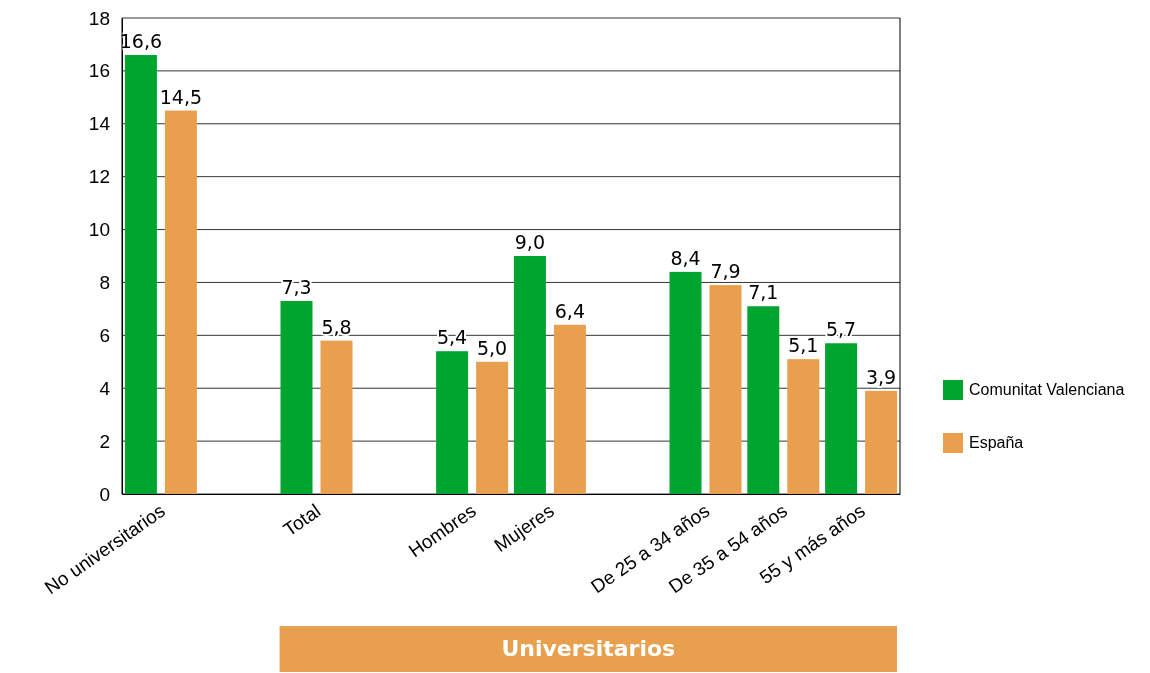 This screenshot has width=1150, height=673. What do you see at coordinates (181, 96) in the screenshot?
I see `data-label: 14,5` at bounding box center [181, 96].